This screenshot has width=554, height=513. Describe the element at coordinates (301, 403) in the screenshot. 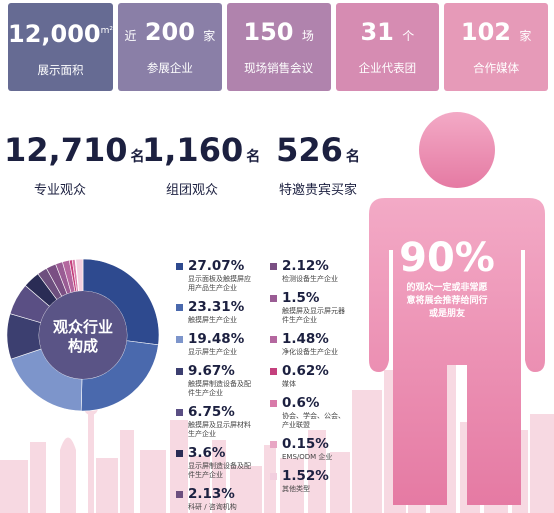

I see `legend-percent: 0.6%` at that location.